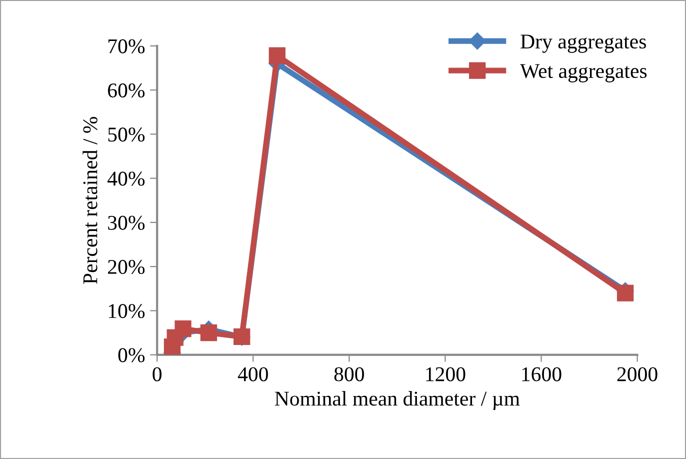 This screenshot has height=459, width=686. Describe the element at coordinates (349, 374) in the screenshot. I see `x-tick-label: 800` at that location.